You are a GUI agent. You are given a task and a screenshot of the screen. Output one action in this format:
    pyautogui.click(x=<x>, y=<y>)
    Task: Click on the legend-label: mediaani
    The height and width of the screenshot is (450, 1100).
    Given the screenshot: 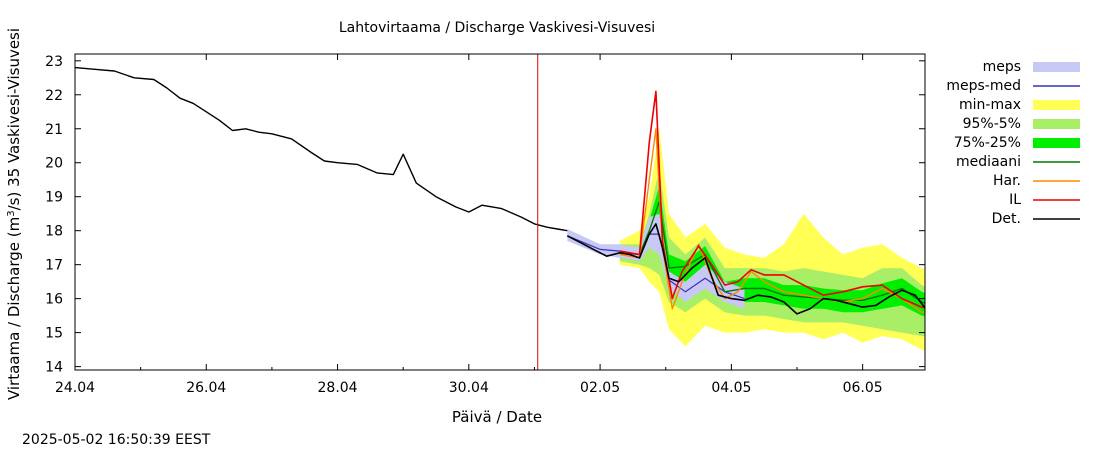 What is the action you would take?
    pyautogui.click(x=988, y=162)
    